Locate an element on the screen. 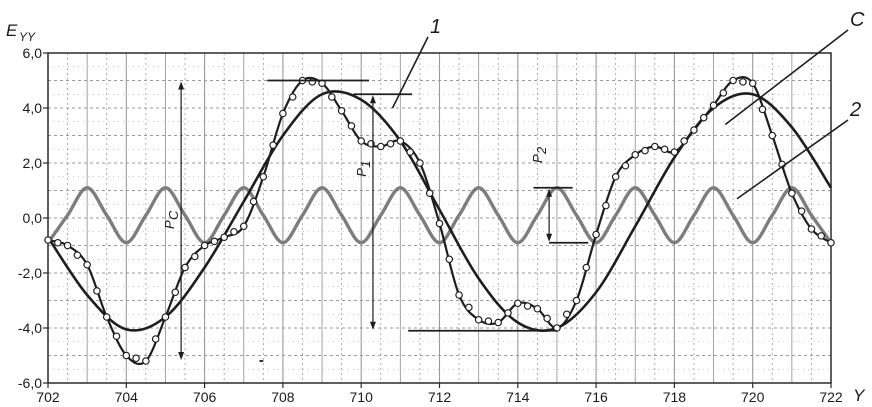  x-tick-label: 702 is located at coordinates (48, 397).